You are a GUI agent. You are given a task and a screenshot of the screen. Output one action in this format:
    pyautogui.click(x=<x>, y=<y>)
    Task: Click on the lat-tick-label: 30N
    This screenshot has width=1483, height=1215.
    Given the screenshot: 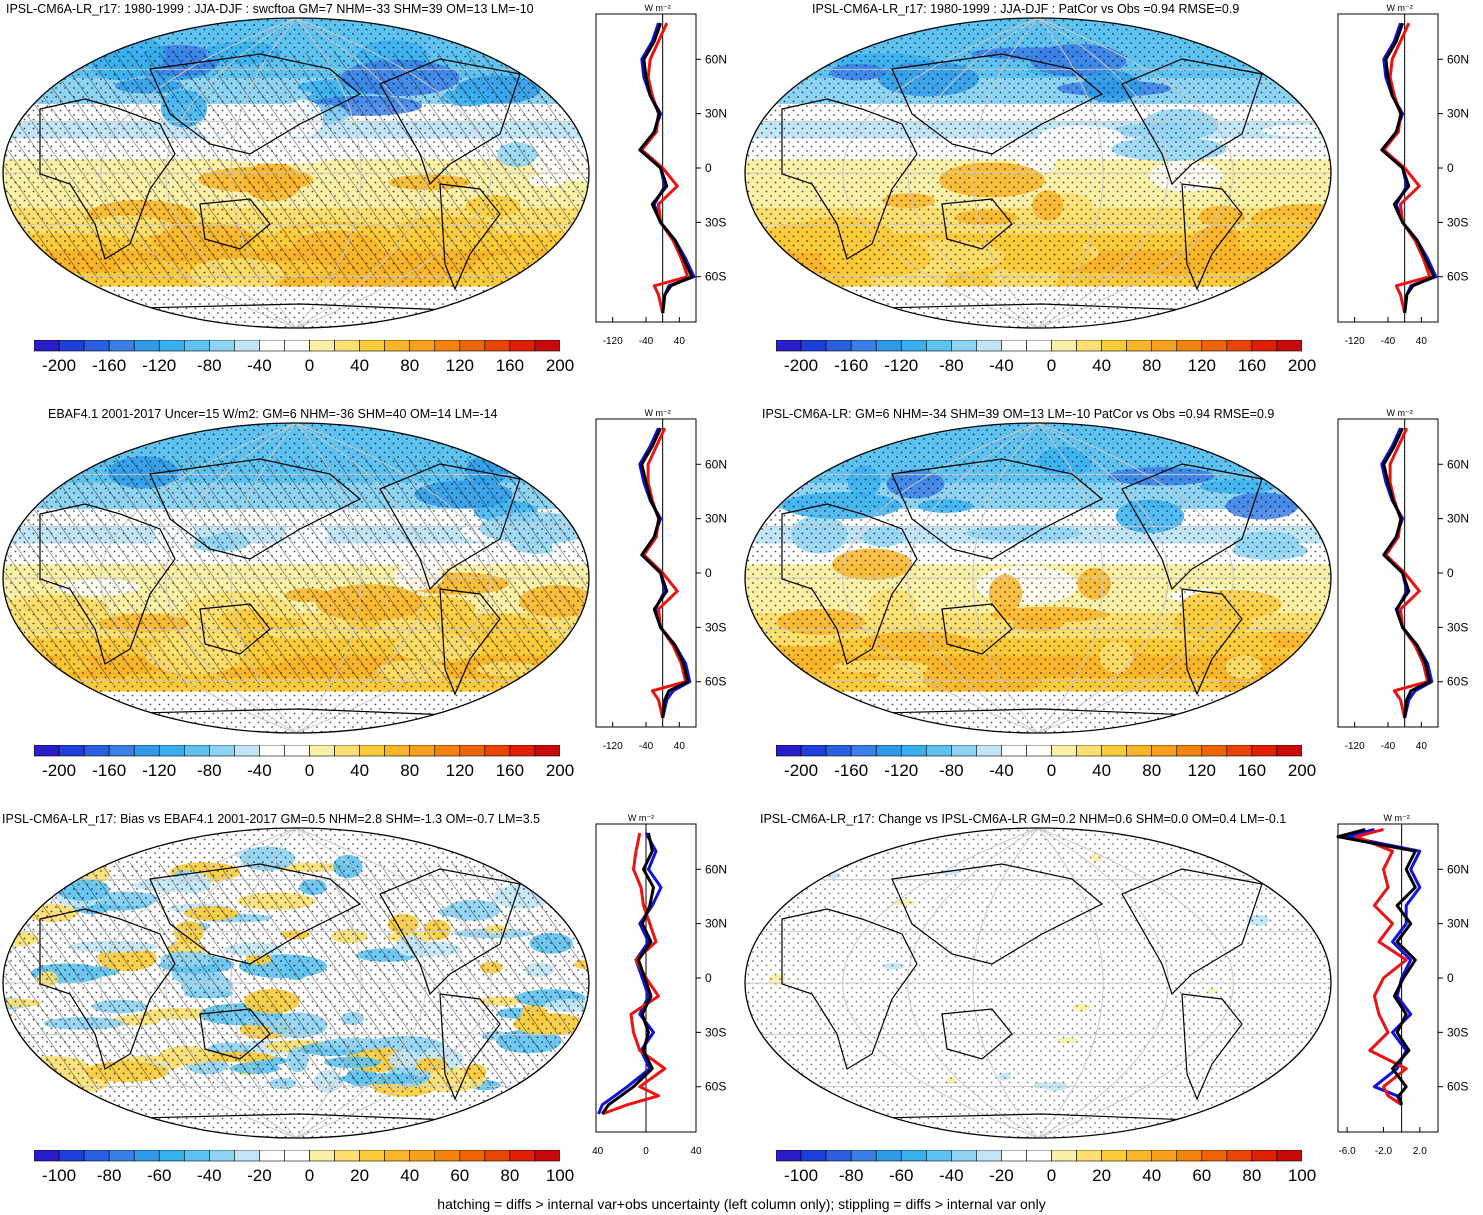 What is the action you would take?
    pyautogui.click(x=1458, y=924)
    